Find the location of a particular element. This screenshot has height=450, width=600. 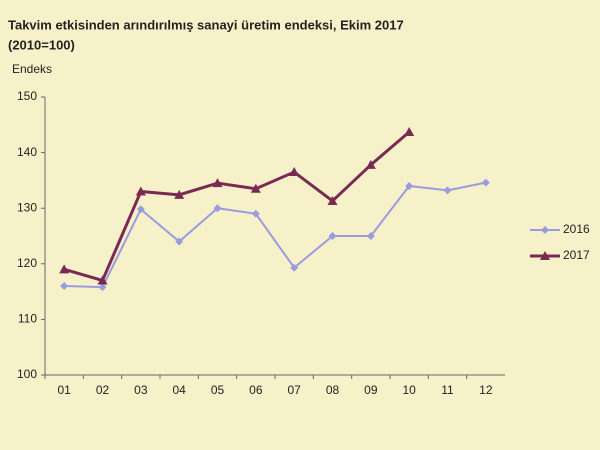

y-tick-label: 120 is located at coordinates (27, 263).